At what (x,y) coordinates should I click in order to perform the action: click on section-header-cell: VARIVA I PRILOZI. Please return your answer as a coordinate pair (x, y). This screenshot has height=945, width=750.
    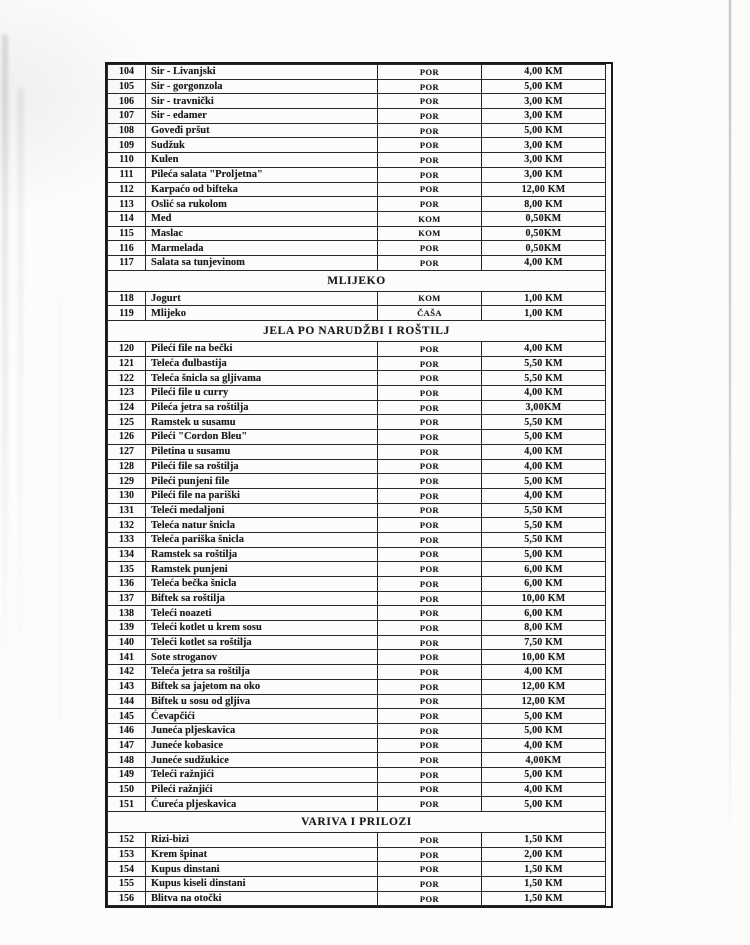
    Looking at the image, I should click on (356, 822).